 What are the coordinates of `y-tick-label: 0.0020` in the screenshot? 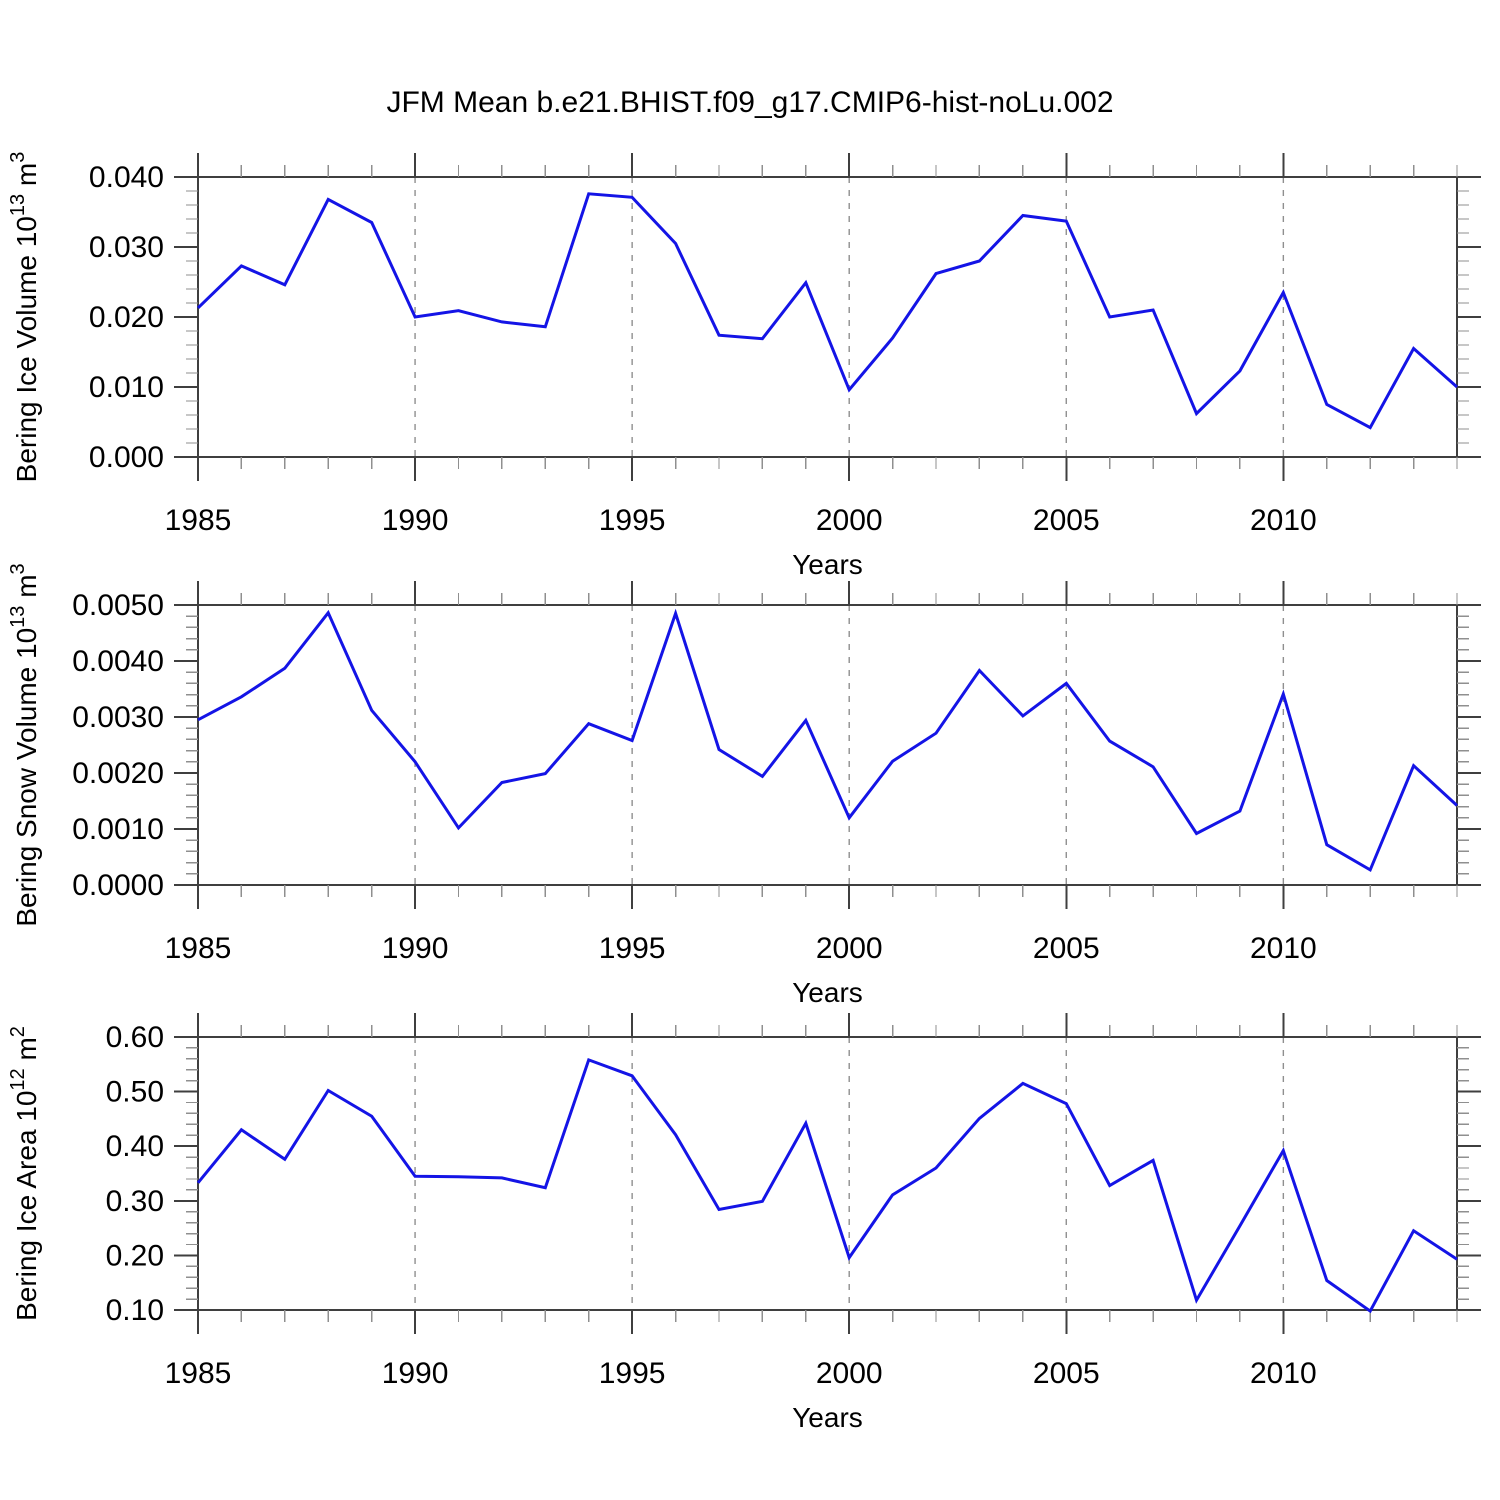 It's located at (118, 773).